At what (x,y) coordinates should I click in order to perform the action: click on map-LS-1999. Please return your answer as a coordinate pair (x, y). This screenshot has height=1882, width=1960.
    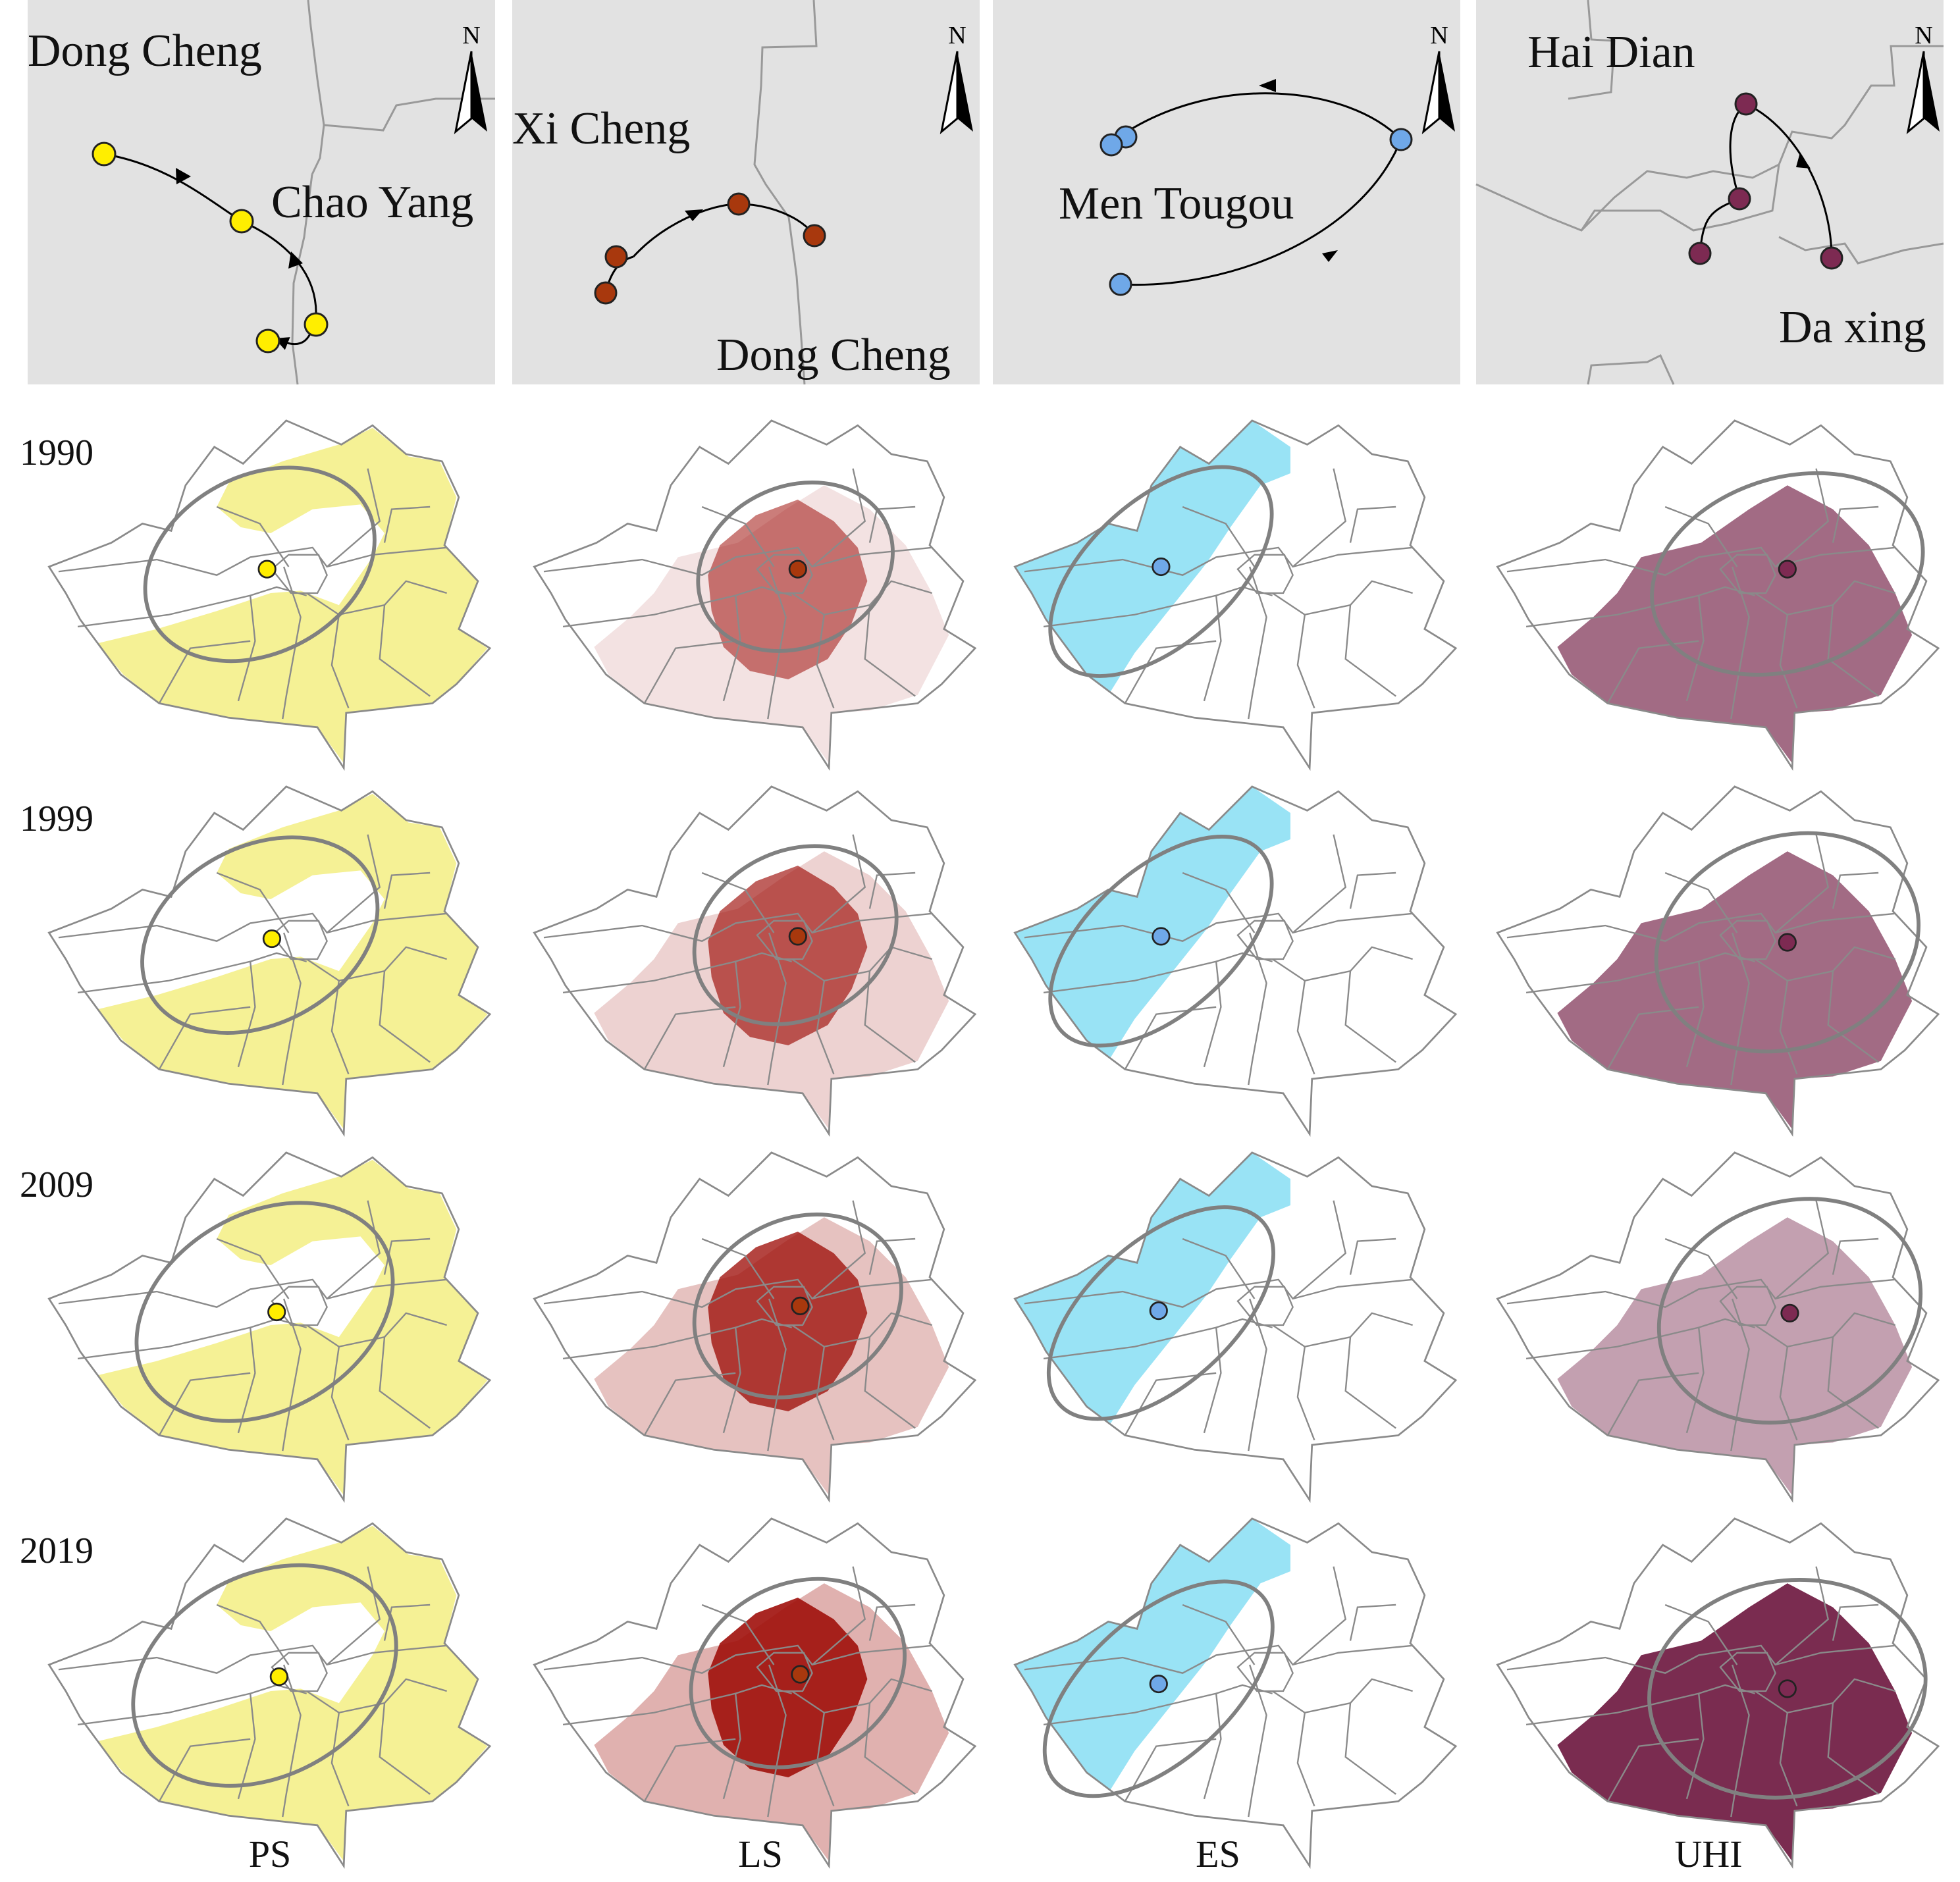
    Looking at the image, I should click on (754, 960).